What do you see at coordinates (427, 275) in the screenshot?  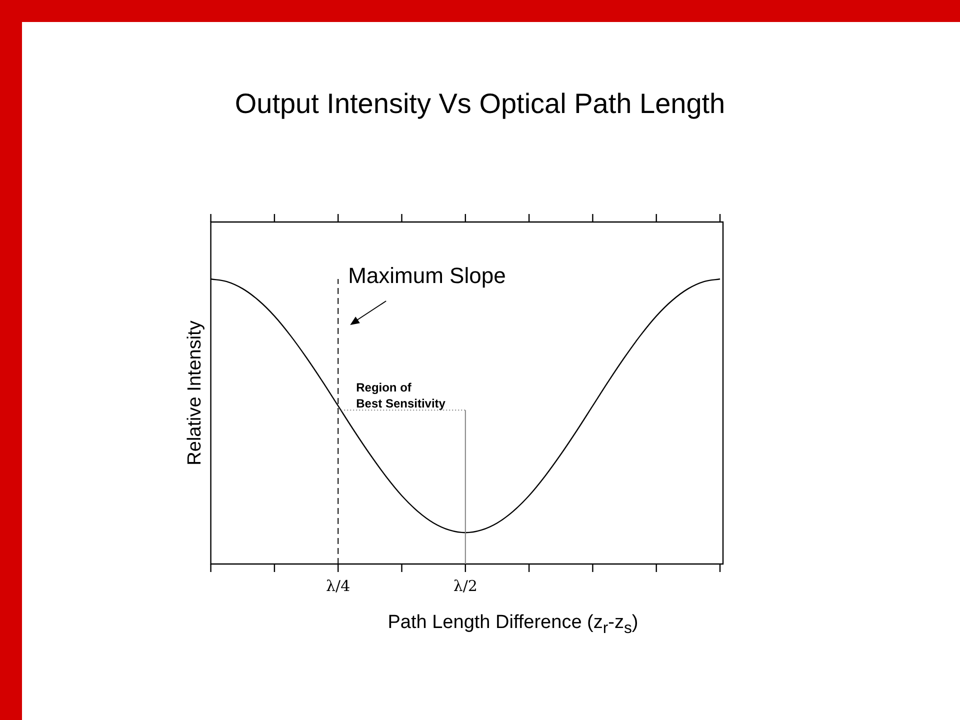 I see `annotation: Maximum Slope` at bounding box center [427, 275].